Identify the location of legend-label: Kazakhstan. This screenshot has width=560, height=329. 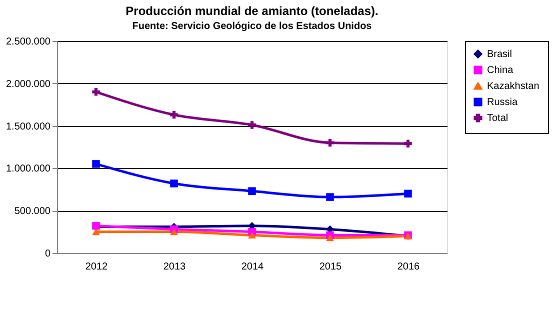
(513, 86).